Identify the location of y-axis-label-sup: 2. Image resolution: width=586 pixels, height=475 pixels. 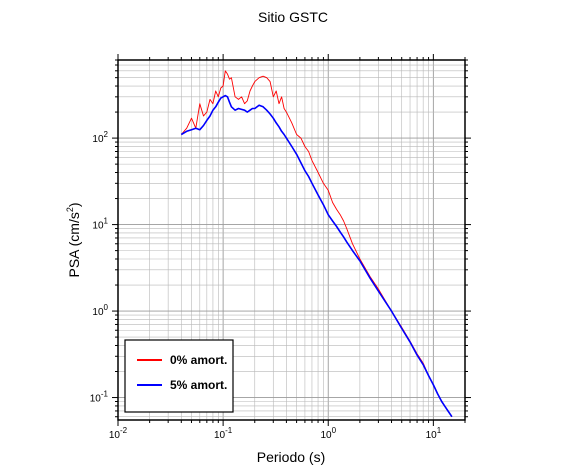
(70, 209).